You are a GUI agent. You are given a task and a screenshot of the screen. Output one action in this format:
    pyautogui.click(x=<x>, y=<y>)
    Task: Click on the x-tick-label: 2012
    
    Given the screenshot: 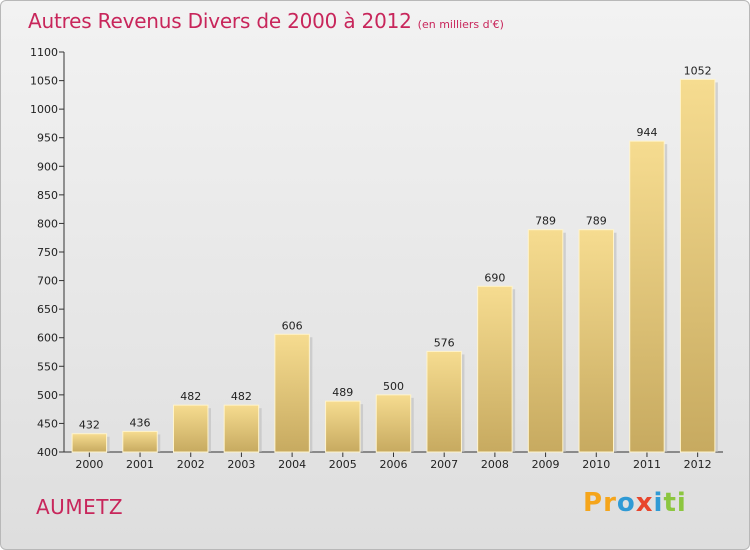 What is the action you would take?
    pyautogui.click(x=698, y=464)
    